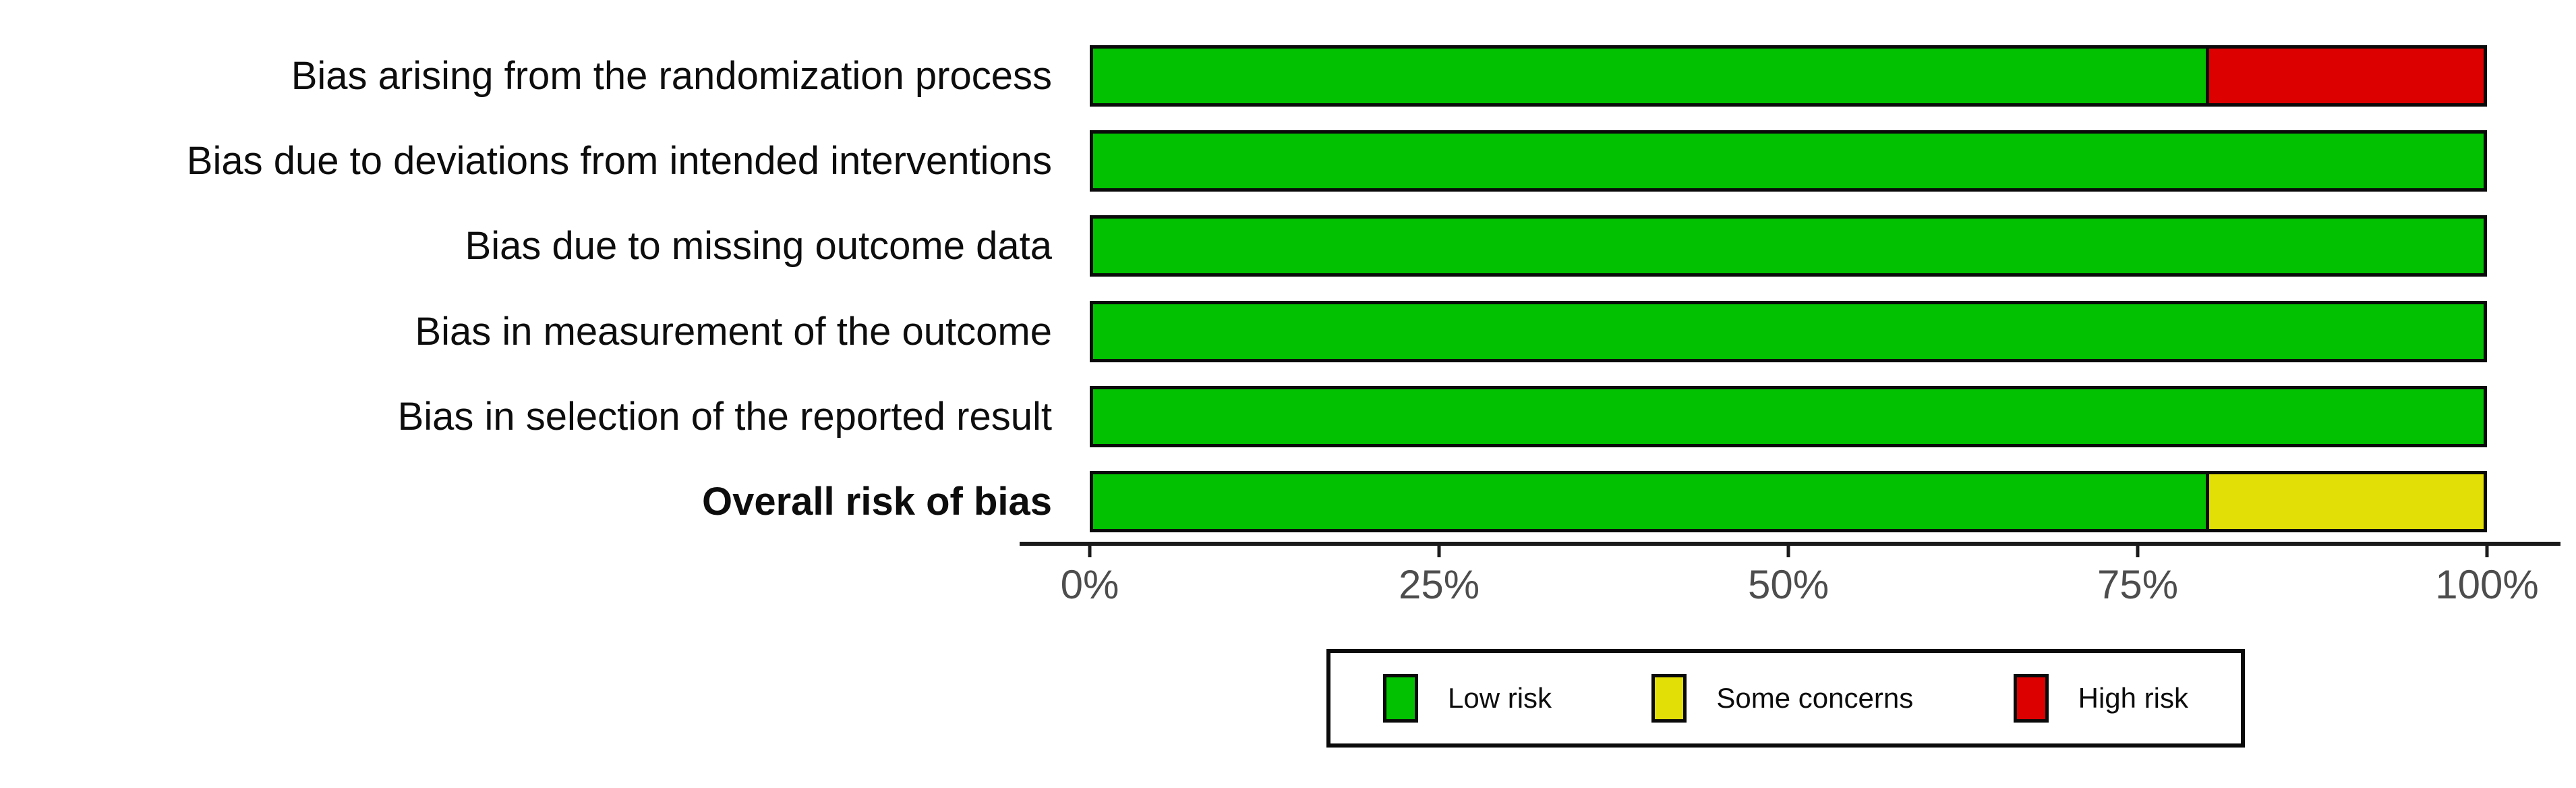 Image resolution: width=2576 pixels, height=788 pixels. What do you see at coordinates (1400, 698) in the screenshot?
I see `legend-swatch-low-risk-icon` at bounding box center [1400, 698].